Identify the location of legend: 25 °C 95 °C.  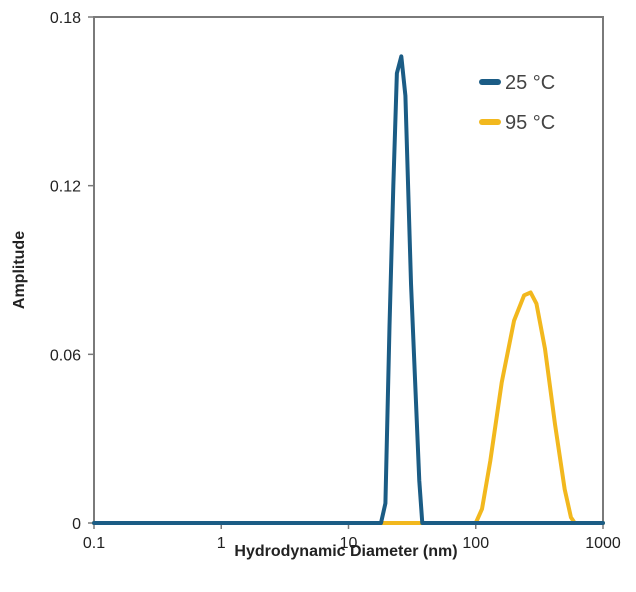
(517, 103).